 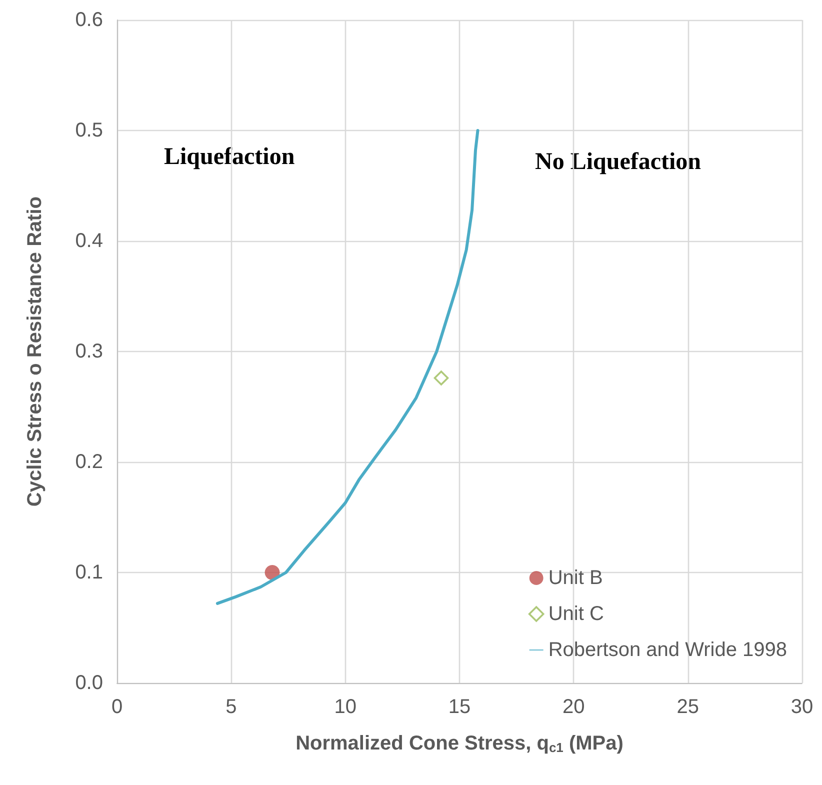 I want to click on legend-label: Robertson and Wride 1998, so click(x=667, y=650).